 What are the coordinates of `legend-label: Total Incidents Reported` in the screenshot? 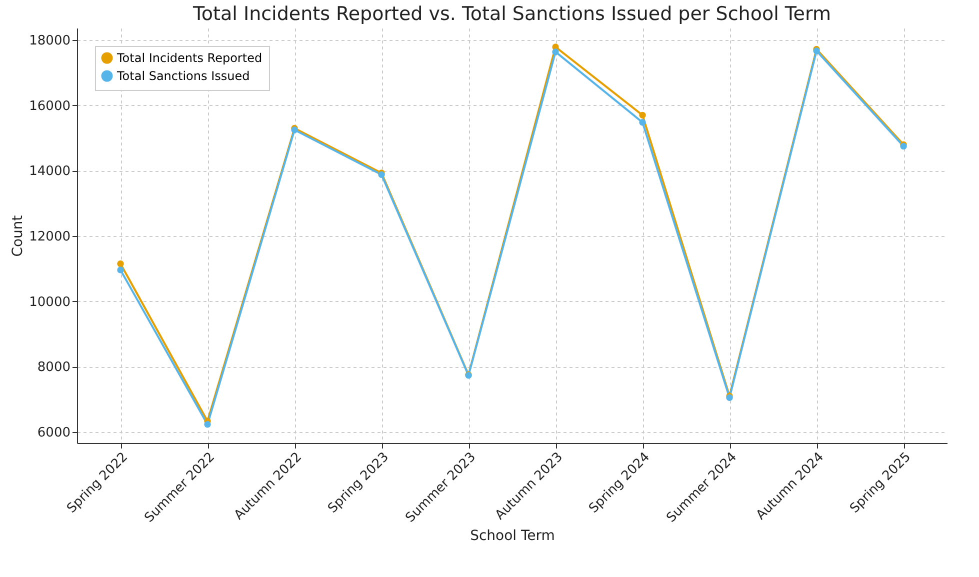 It's located at (189, 58).